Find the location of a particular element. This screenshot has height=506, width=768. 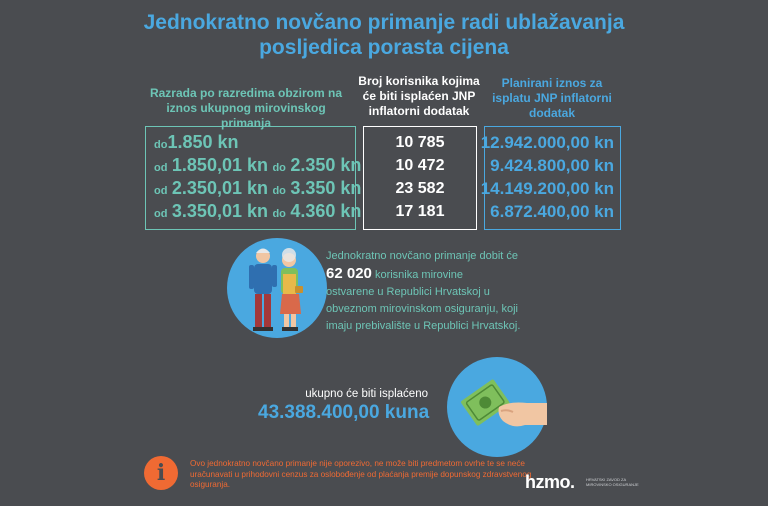

range-row: od 2.350,01 kn do 3.350 kn is located at coordinates (257, 189).